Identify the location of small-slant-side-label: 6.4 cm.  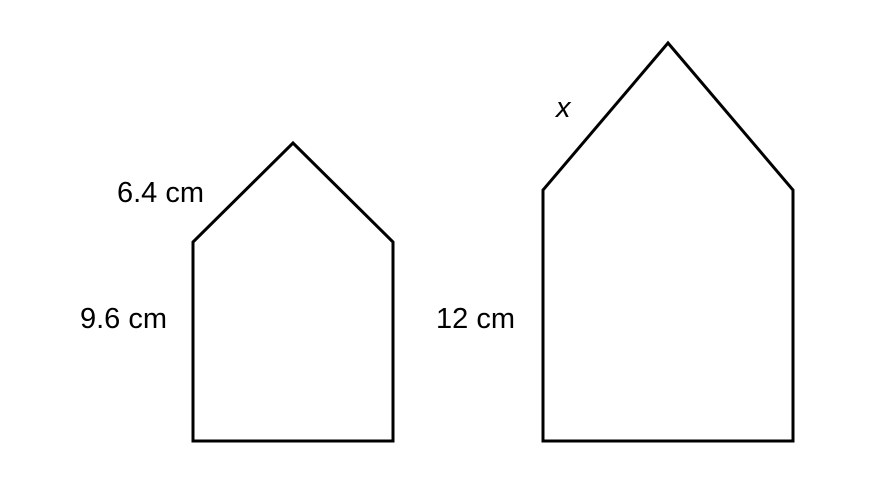
(160, 193).